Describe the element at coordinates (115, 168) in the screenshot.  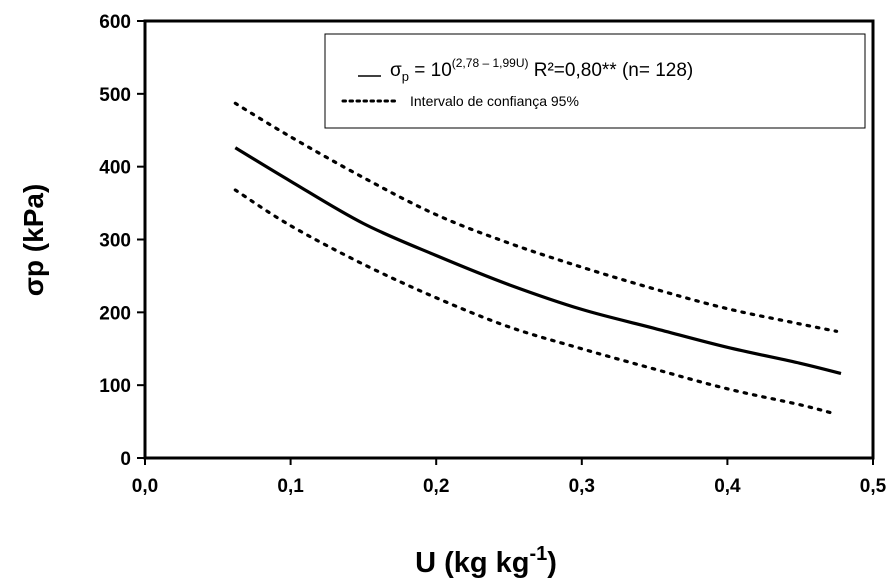
I see `y-tick-label: 400` at that location.